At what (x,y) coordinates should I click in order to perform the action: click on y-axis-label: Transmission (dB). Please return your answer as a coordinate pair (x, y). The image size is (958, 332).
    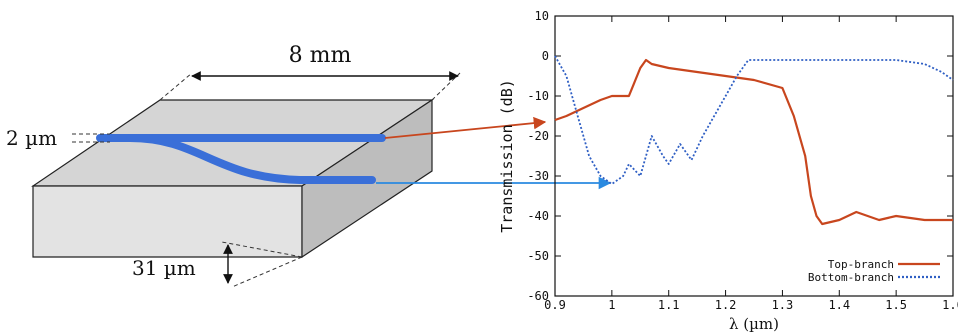
    Looking at the image, I should click on (507, 156).